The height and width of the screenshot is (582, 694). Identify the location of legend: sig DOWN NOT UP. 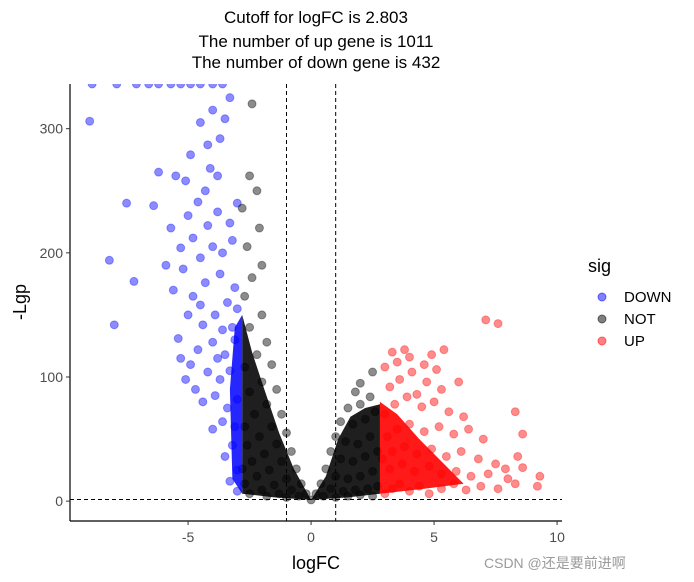
(630, 303).